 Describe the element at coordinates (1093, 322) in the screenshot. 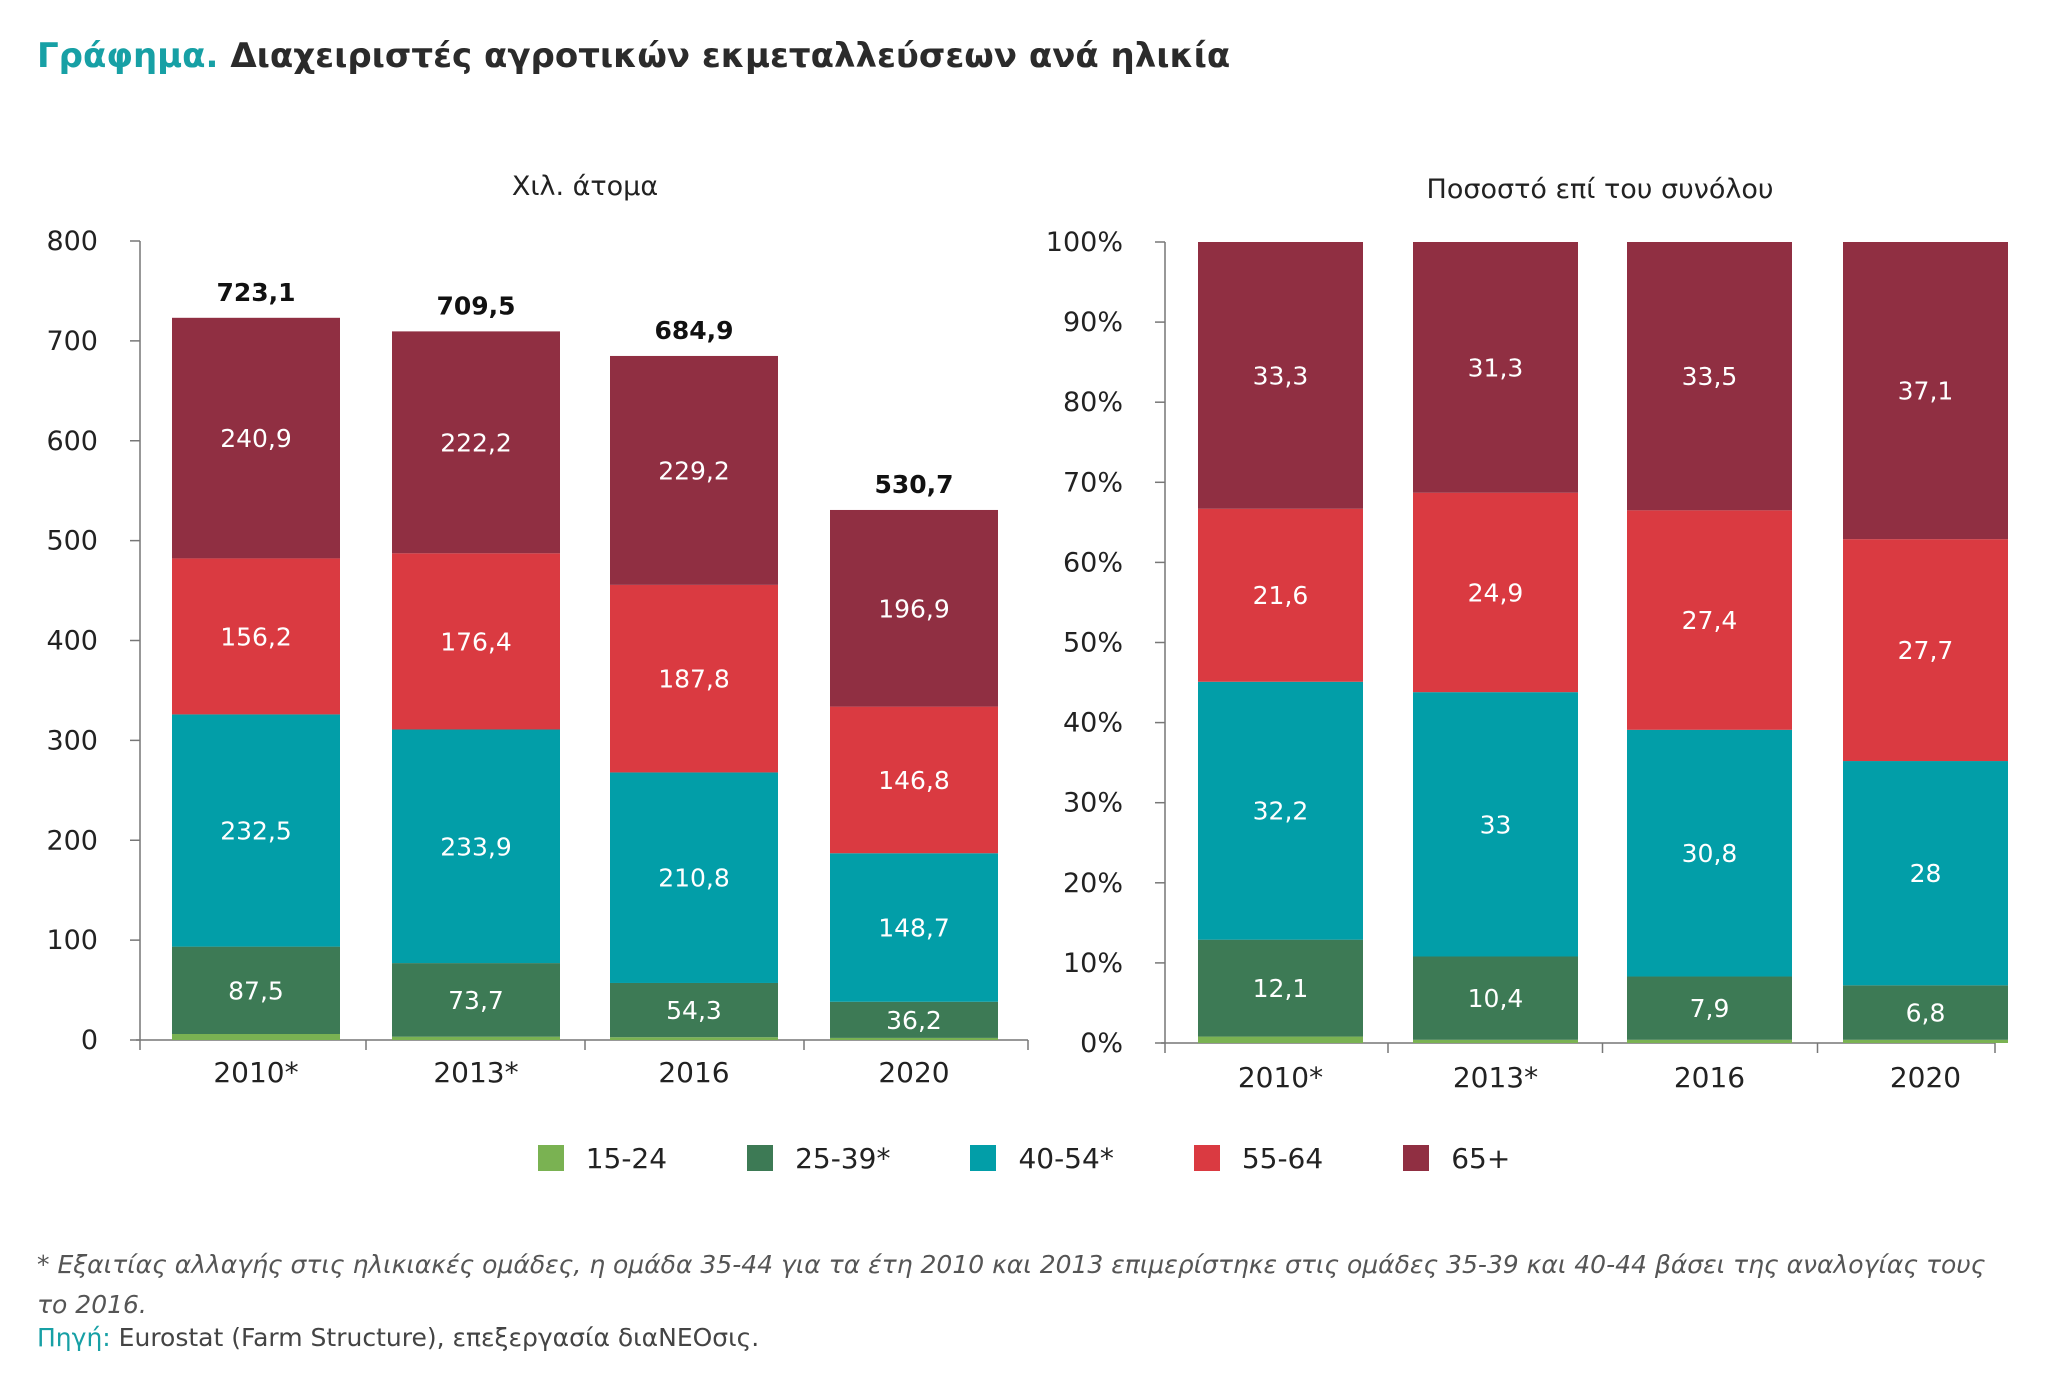

I see `y-tick-label: 90%` at that location.